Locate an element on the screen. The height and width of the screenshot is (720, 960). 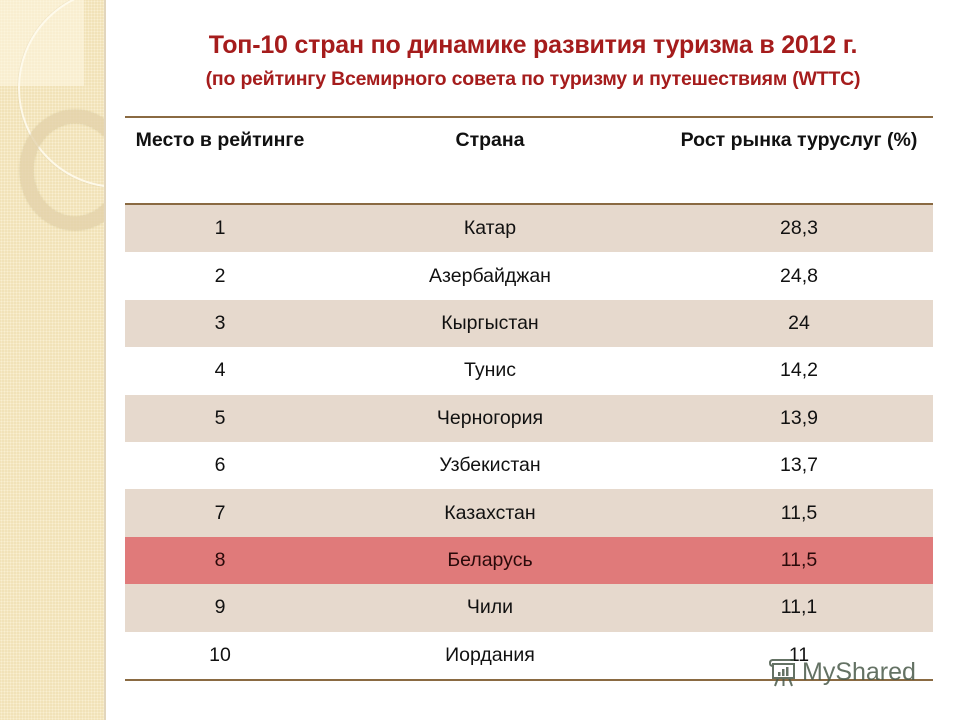
cell-growth: 14,2 is located at coordinates (799, 370).